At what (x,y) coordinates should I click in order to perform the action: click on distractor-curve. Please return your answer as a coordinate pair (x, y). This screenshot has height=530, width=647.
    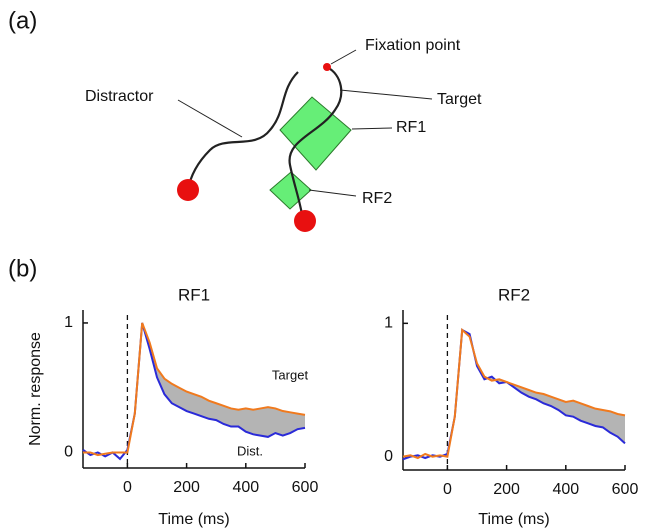
    Looking at the image, I should click on (242, 131).